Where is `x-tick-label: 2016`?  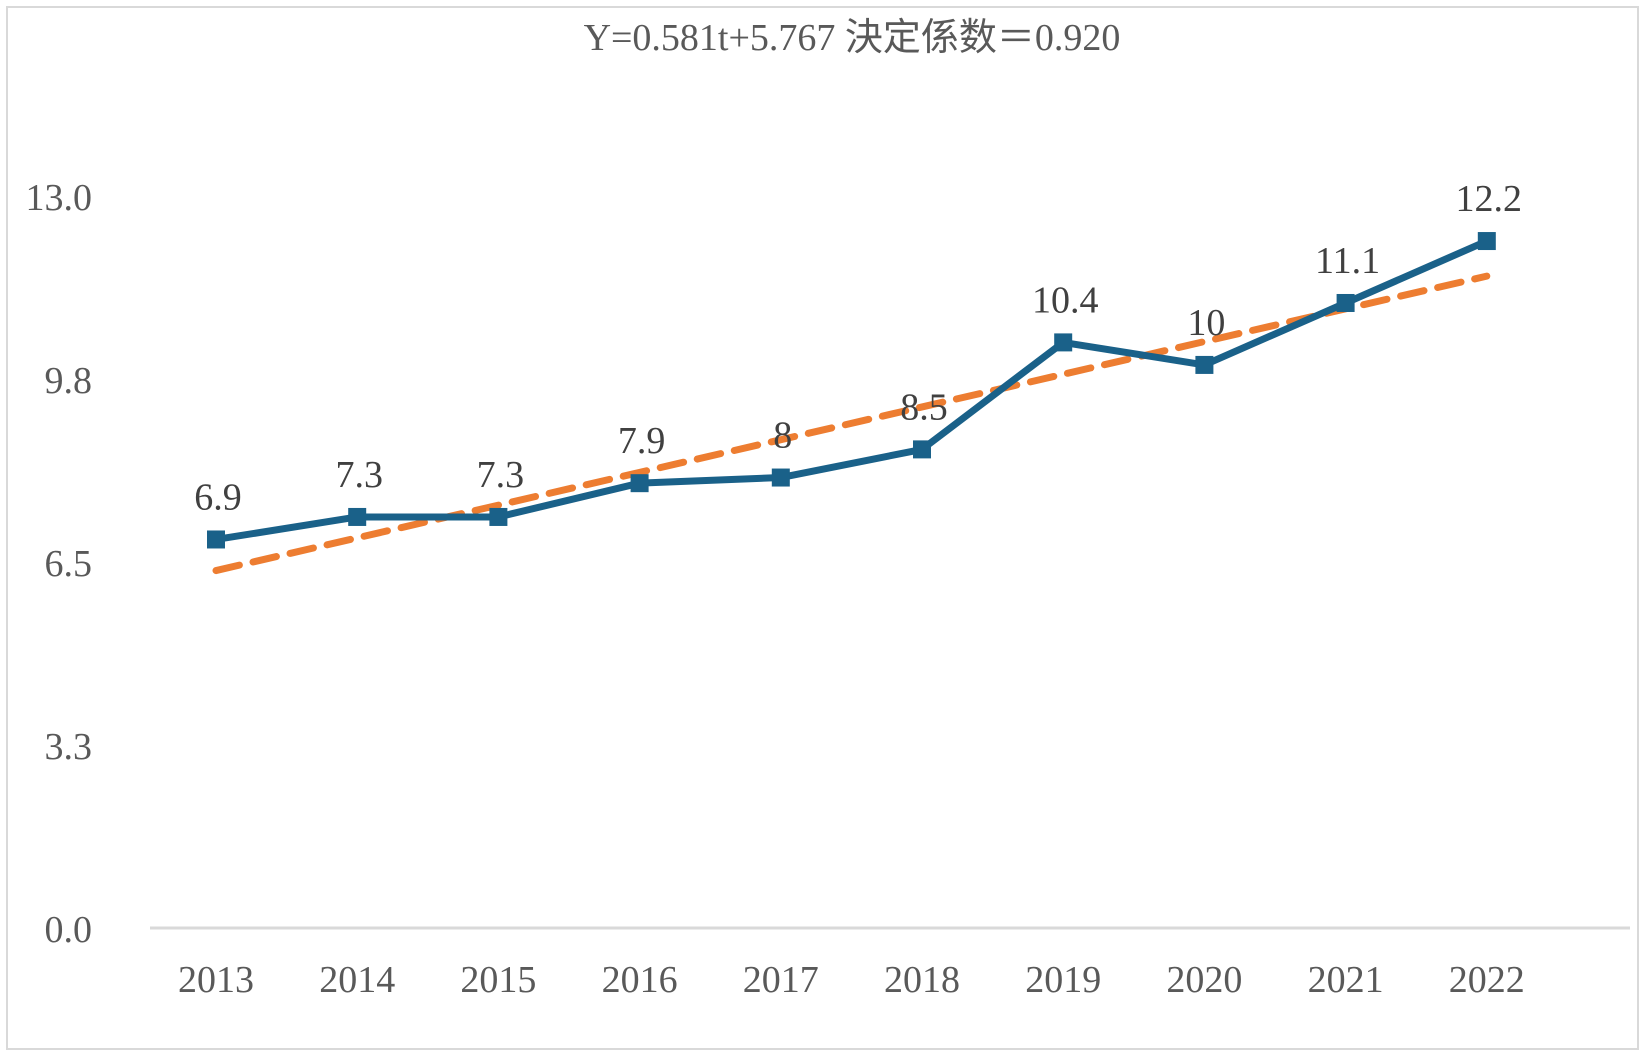 x-tick-label: 2016 is located at coordinates (640, 980).